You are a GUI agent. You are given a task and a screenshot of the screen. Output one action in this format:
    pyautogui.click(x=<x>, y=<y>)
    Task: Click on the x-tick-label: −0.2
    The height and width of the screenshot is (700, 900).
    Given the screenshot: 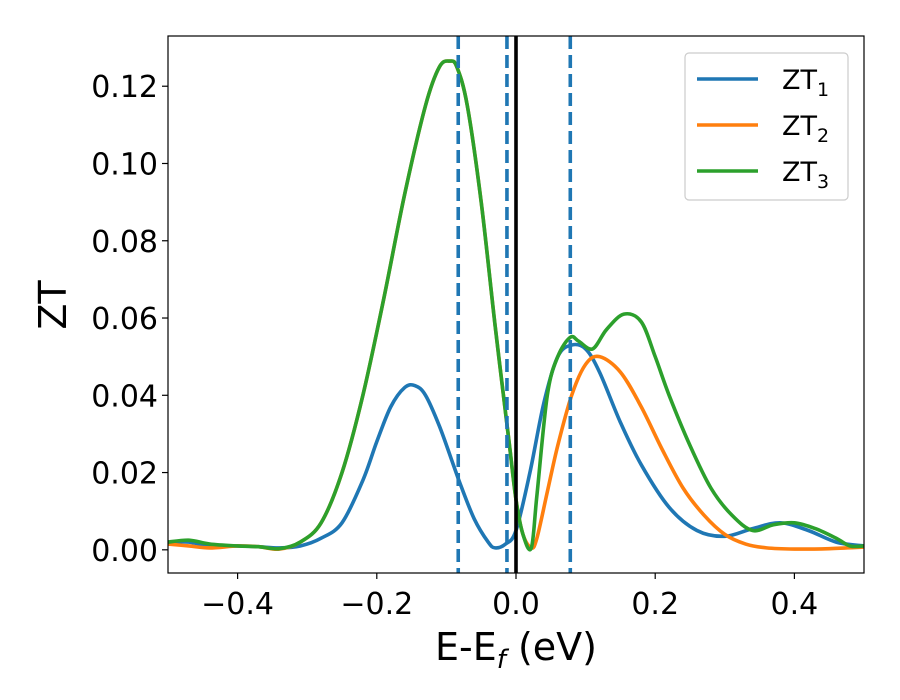 What is the action you would take?
    pyautogui.click(x=376, y=604)
    